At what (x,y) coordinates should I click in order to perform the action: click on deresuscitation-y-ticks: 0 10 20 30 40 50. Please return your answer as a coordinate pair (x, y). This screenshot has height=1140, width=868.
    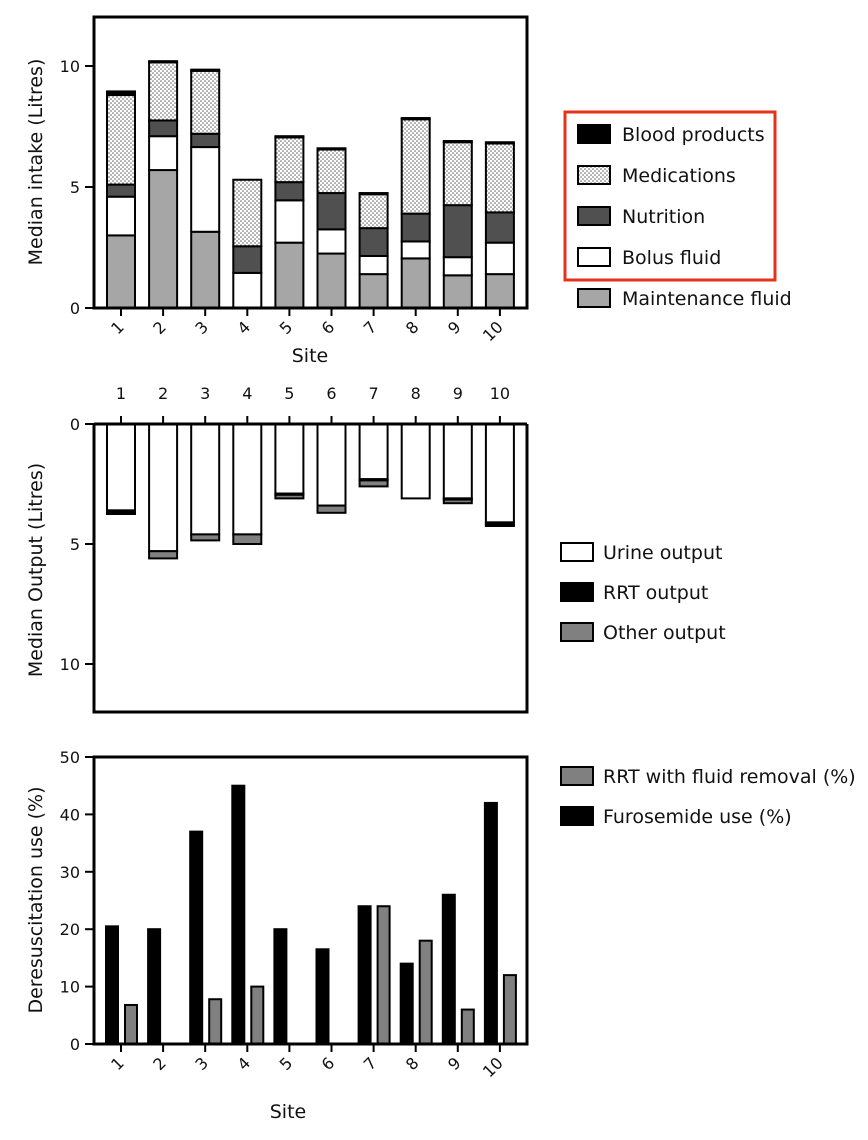
    Looking at the image, I should click on (77, 901).